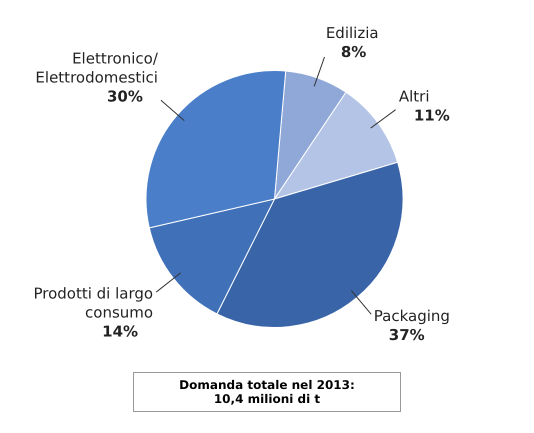 Image resolution: width=534 pixels, height=433 pixels. Describe the element at coordinates (352, 33) in the screenshot. I see `slice-label: Edilizia` at that location.